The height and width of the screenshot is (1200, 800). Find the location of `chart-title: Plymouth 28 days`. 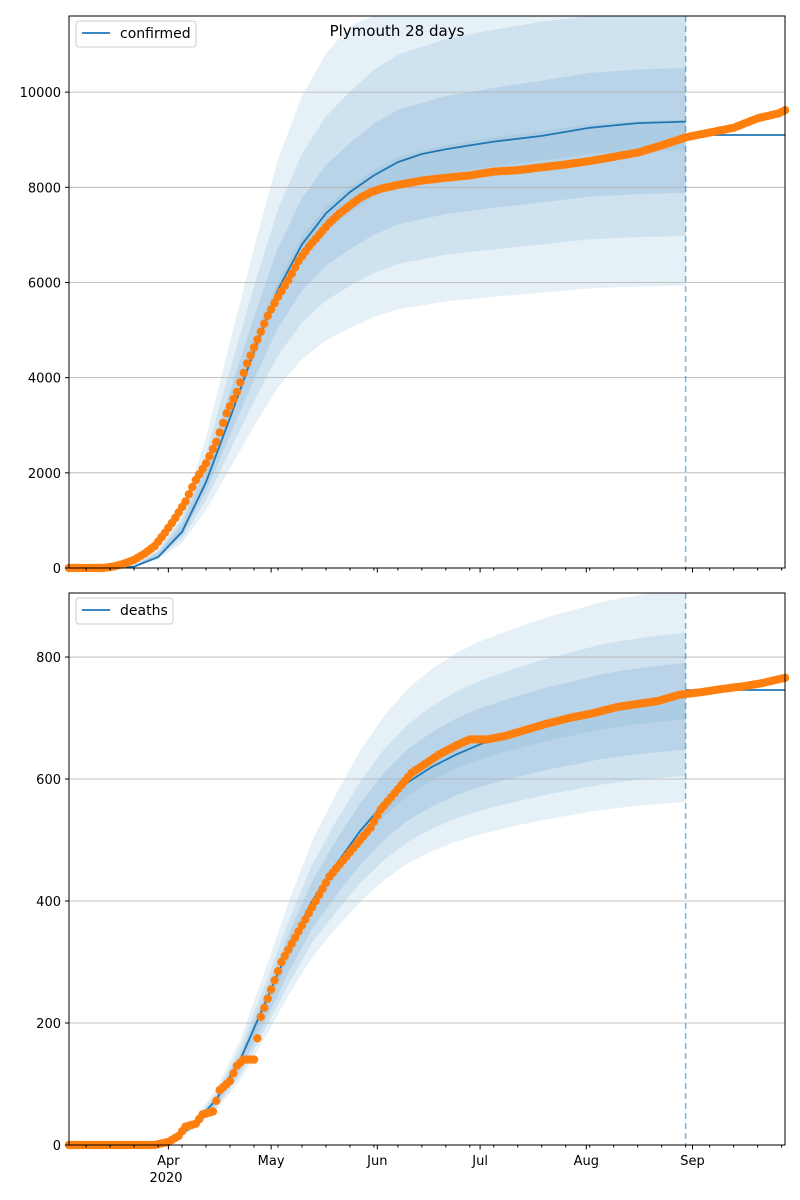

chart-title: Plymouth 28 days is located at coordinates (397, 31).